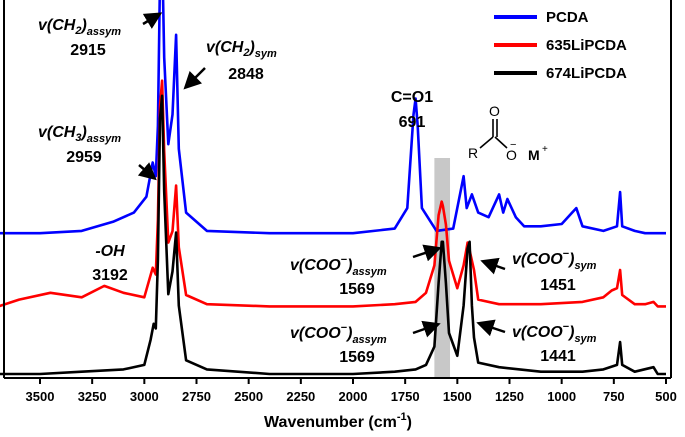 The image size is (685, 437). I want to click on structure-minus: −, so click(513, 145).